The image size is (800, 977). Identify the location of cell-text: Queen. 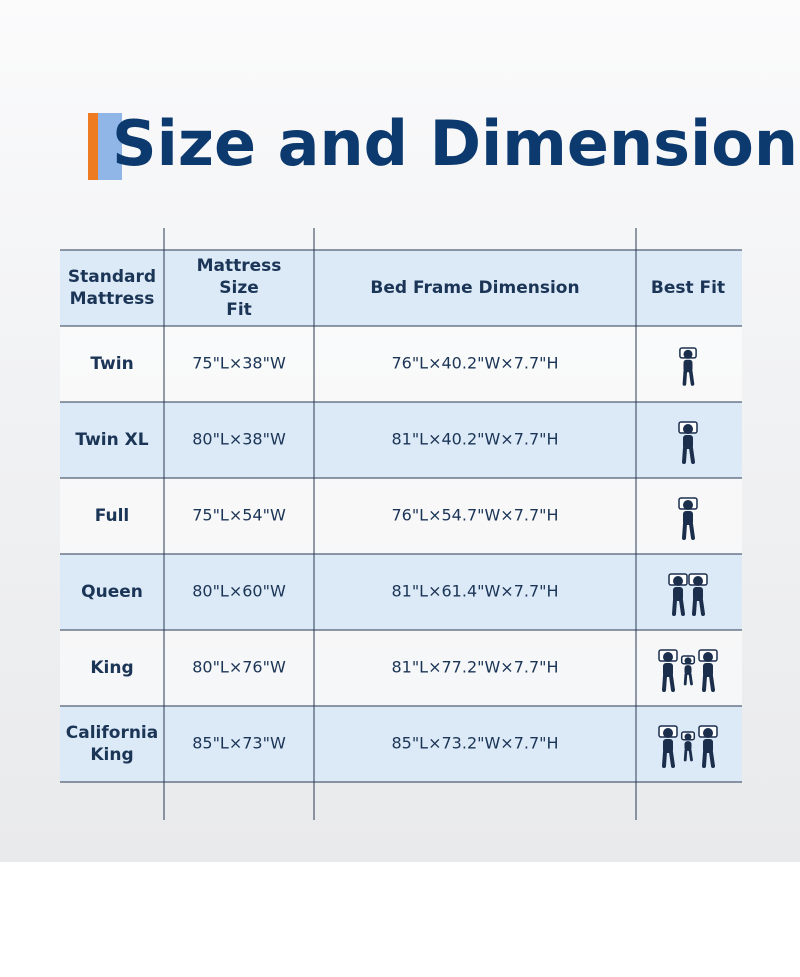
(112, 592).